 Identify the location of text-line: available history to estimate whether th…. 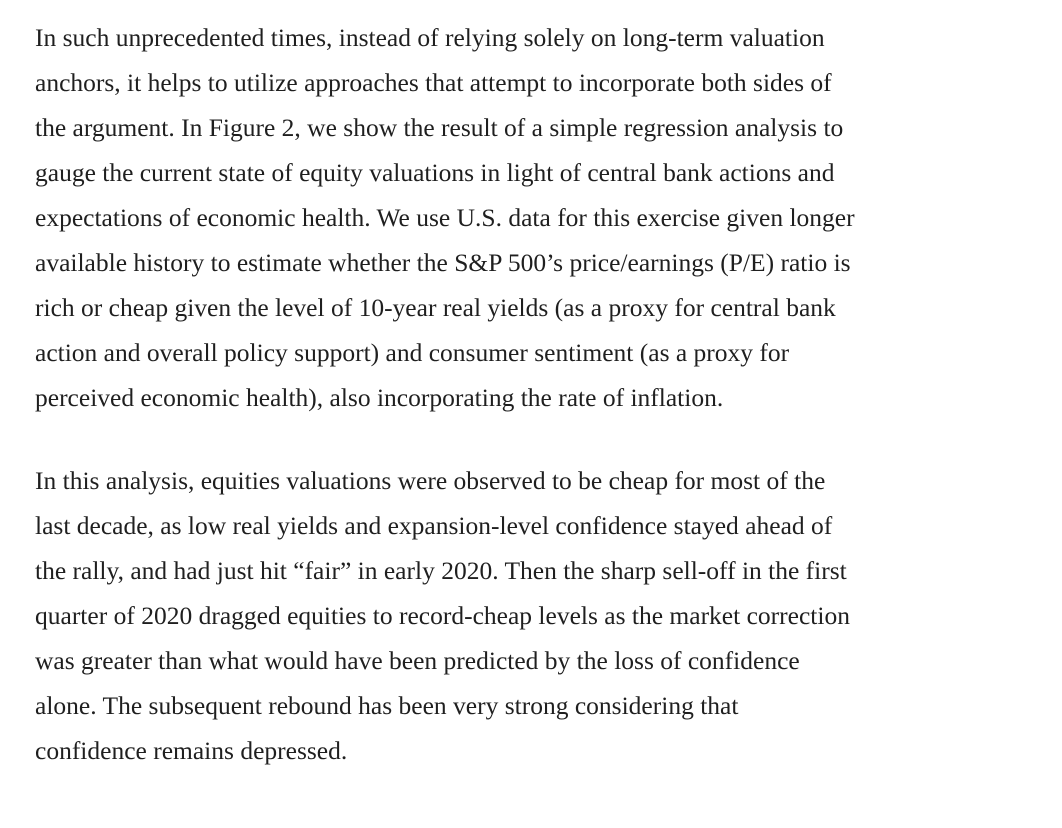
(443, 262).